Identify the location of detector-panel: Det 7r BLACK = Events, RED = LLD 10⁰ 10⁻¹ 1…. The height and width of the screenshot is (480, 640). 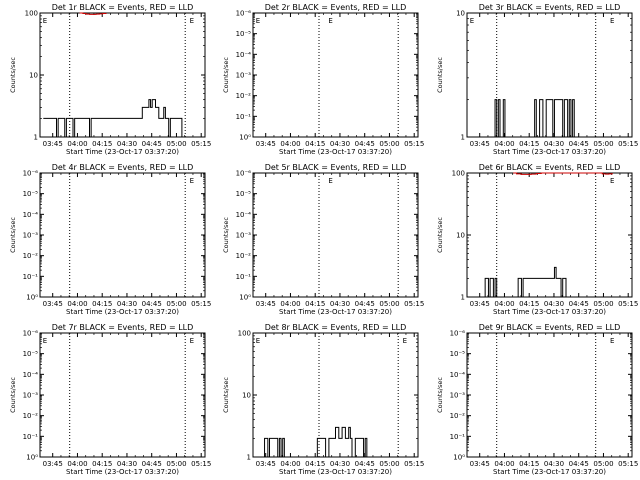
(110, 399).